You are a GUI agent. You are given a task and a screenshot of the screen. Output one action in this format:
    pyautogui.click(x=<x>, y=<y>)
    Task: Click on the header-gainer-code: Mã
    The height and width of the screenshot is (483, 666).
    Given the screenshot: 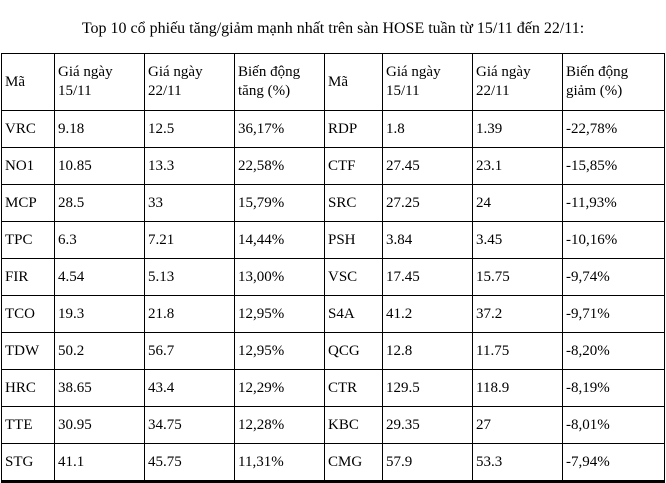 What is the action you would take?
    pyautogui.click(x=28, y=82)
    